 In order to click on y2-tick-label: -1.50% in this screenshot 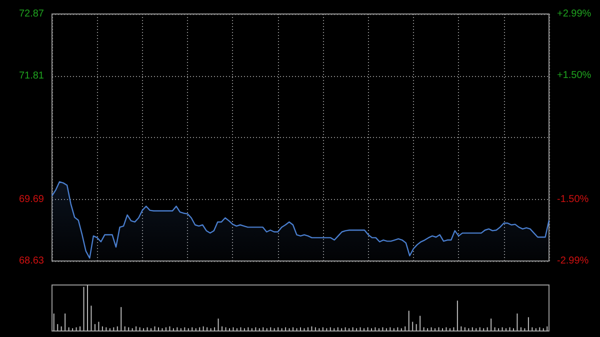, I will do `click(573, 199)`.